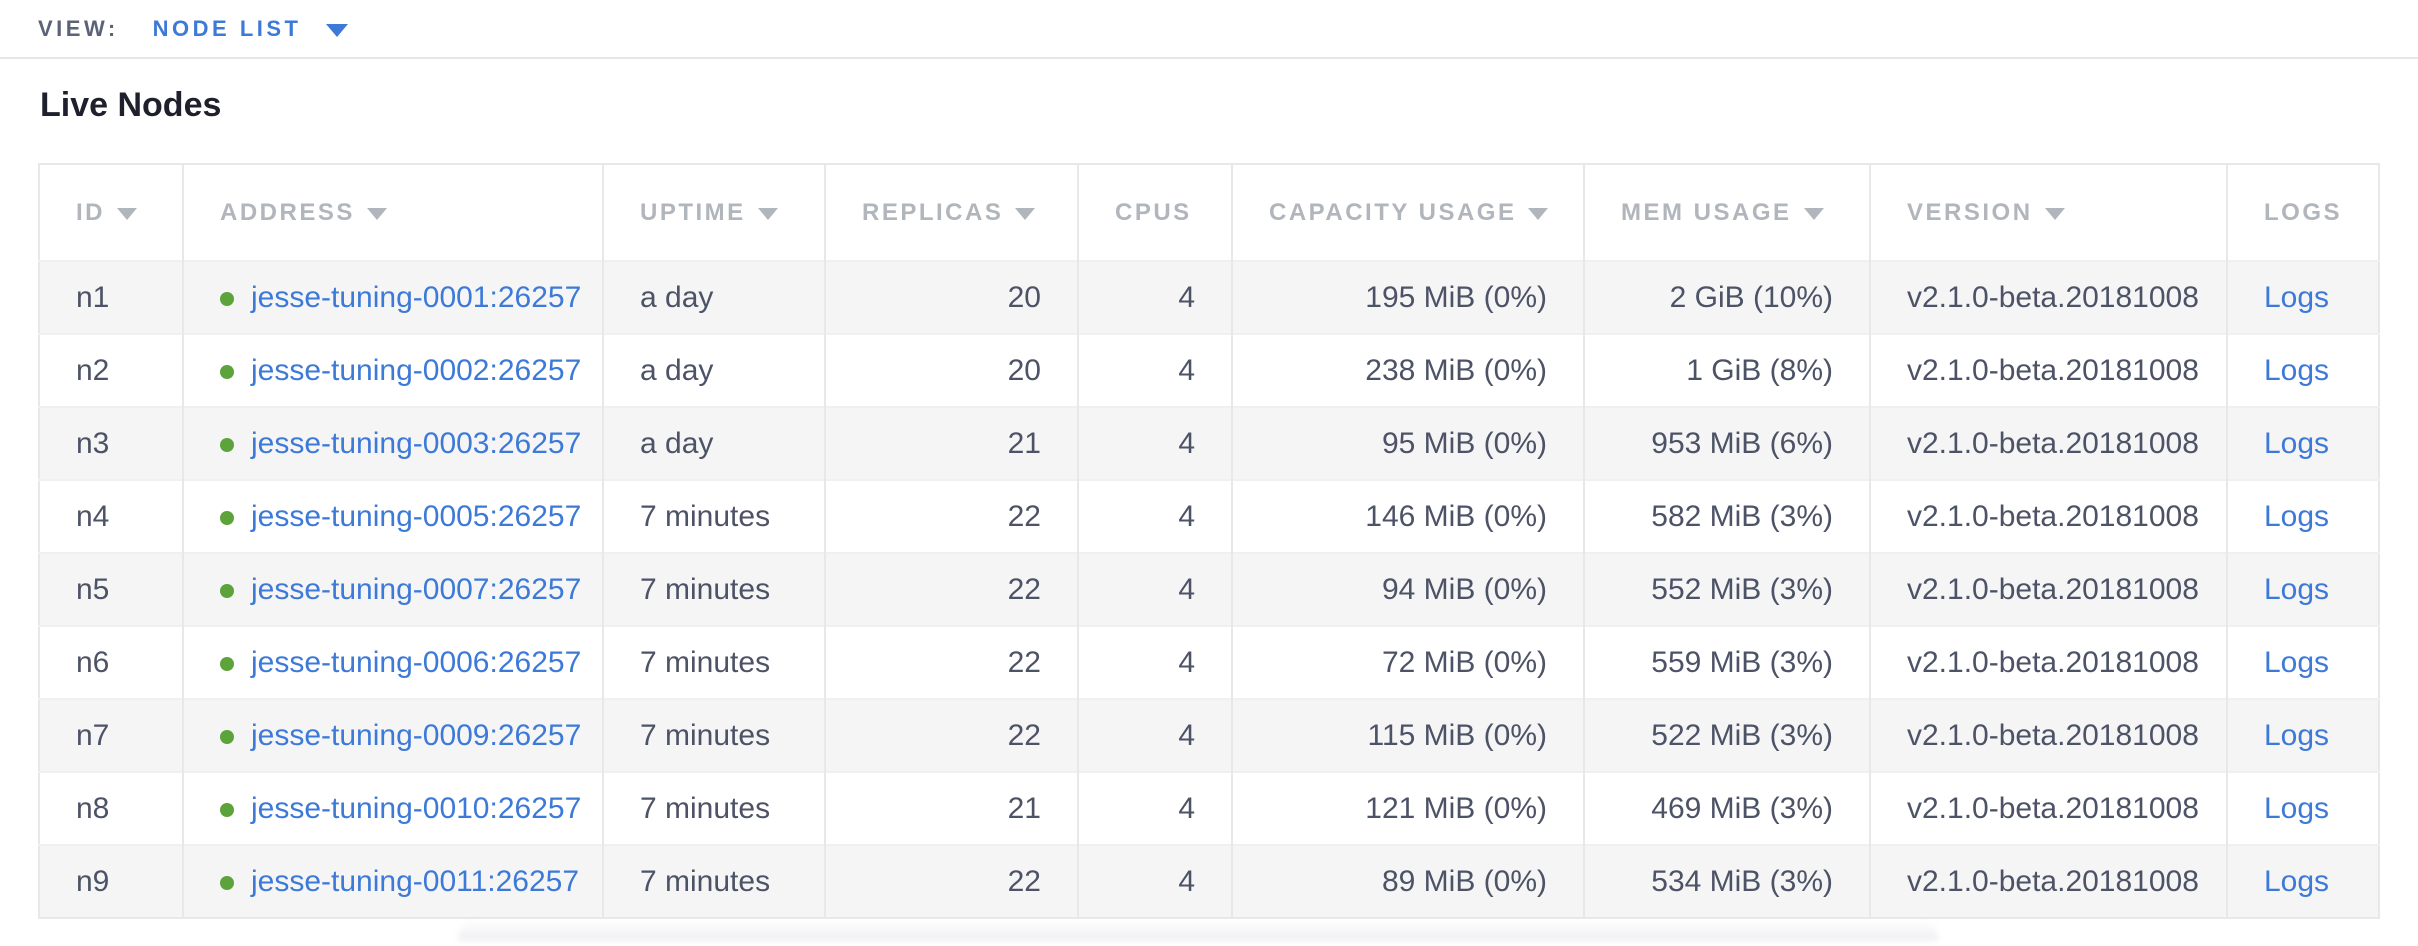 This screenshot has height=946, width=2418. Describe the element at coordinates (1407, 297) in the screenshot. I see `cell-capacity: 195 MiB (0%)` at that location.